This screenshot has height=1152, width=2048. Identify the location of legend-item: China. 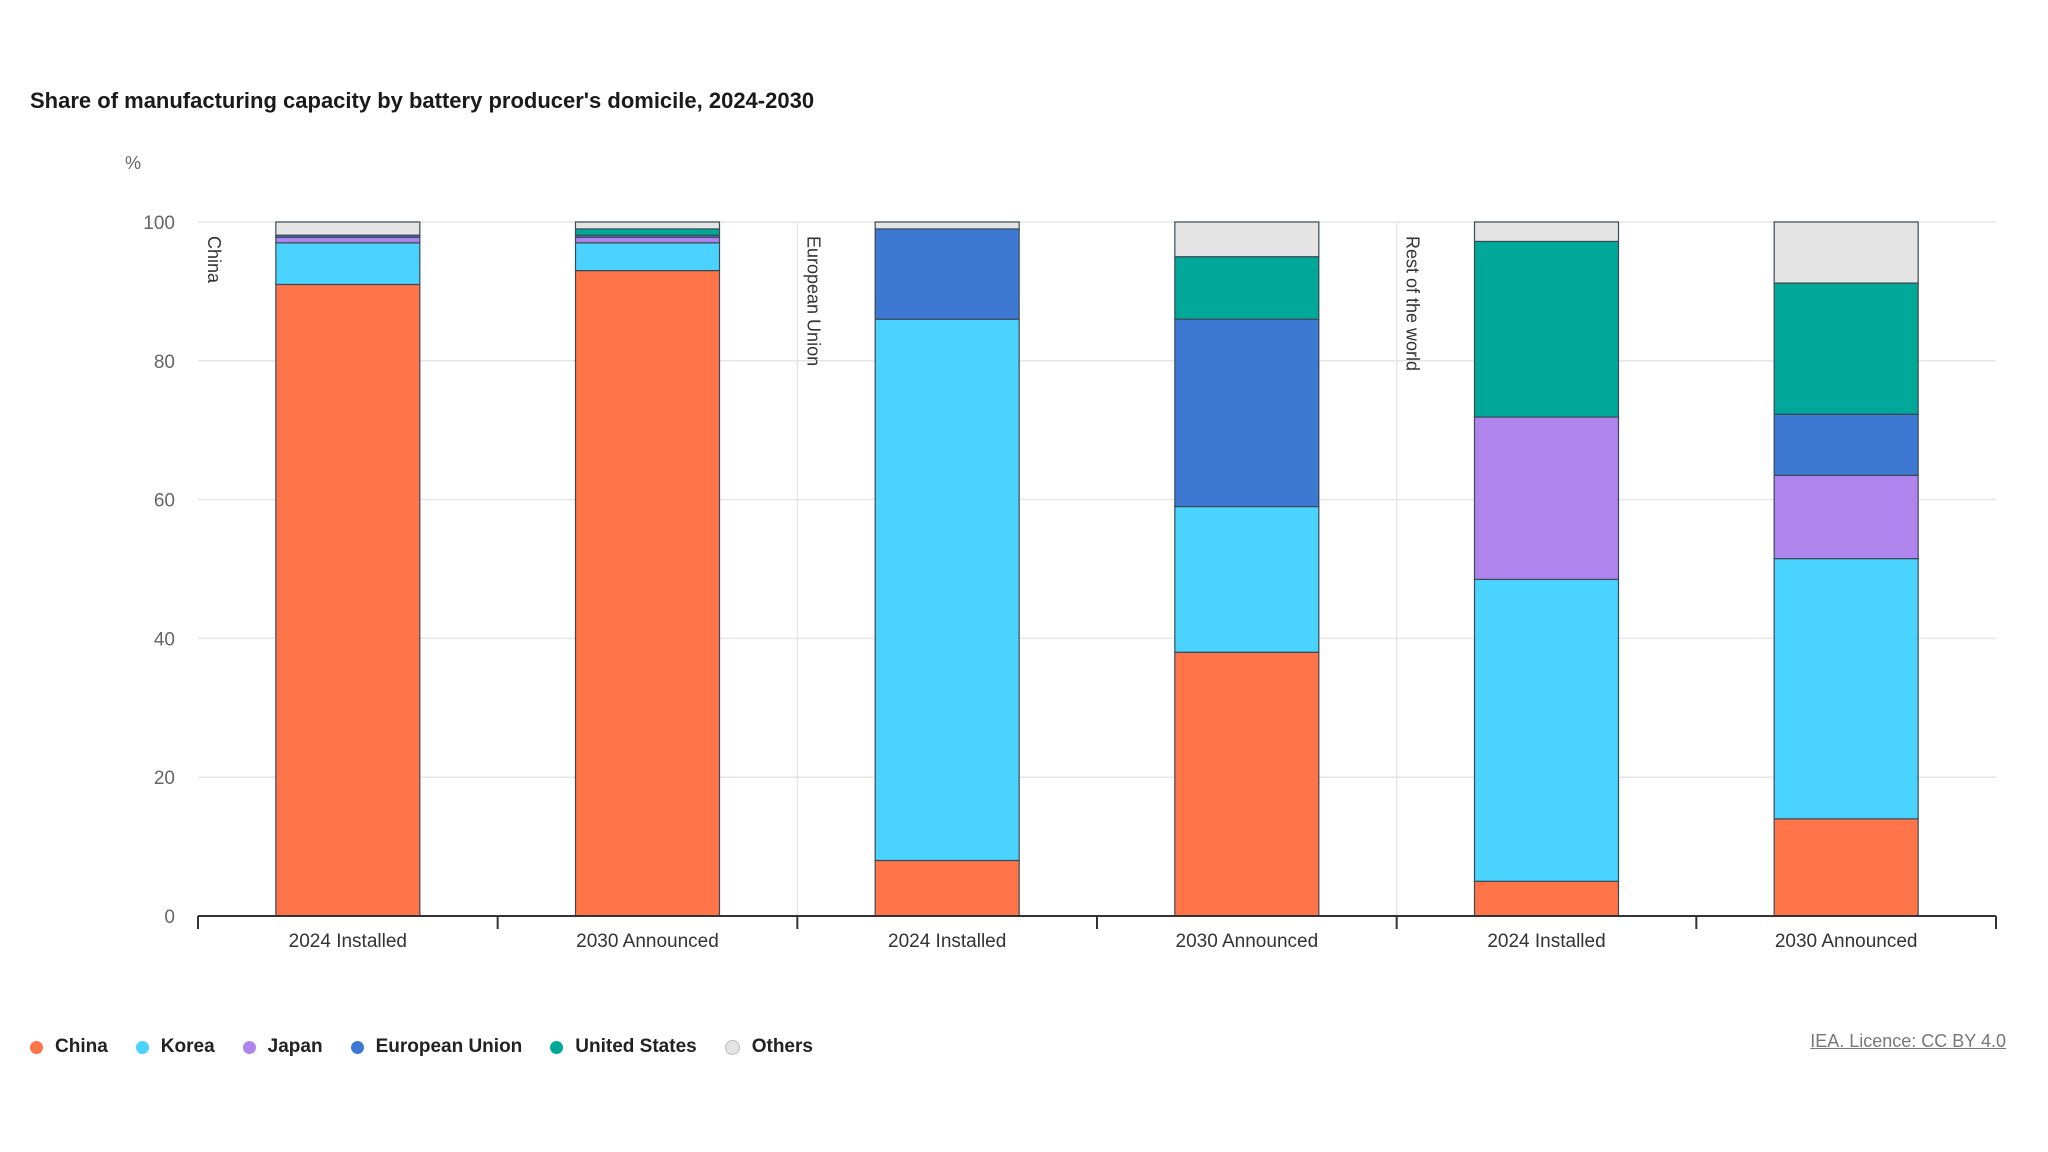
(69, 1047).